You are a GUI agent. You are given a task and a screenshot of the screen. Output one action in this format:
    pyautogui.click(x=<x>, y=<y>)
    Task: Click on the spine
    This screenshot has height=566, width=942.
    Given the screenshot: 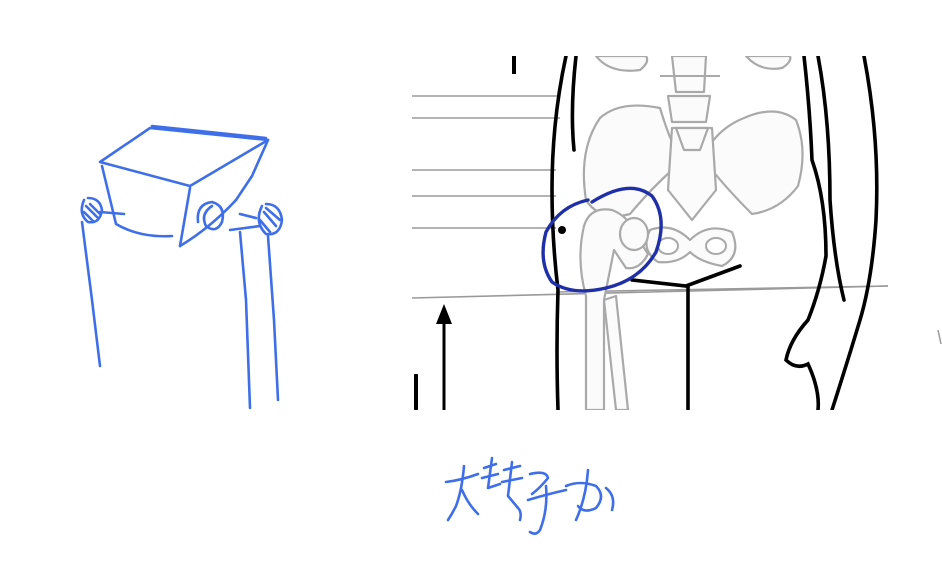 What is the action you would take?
    pyautogui.click(x=690, y=90)
    